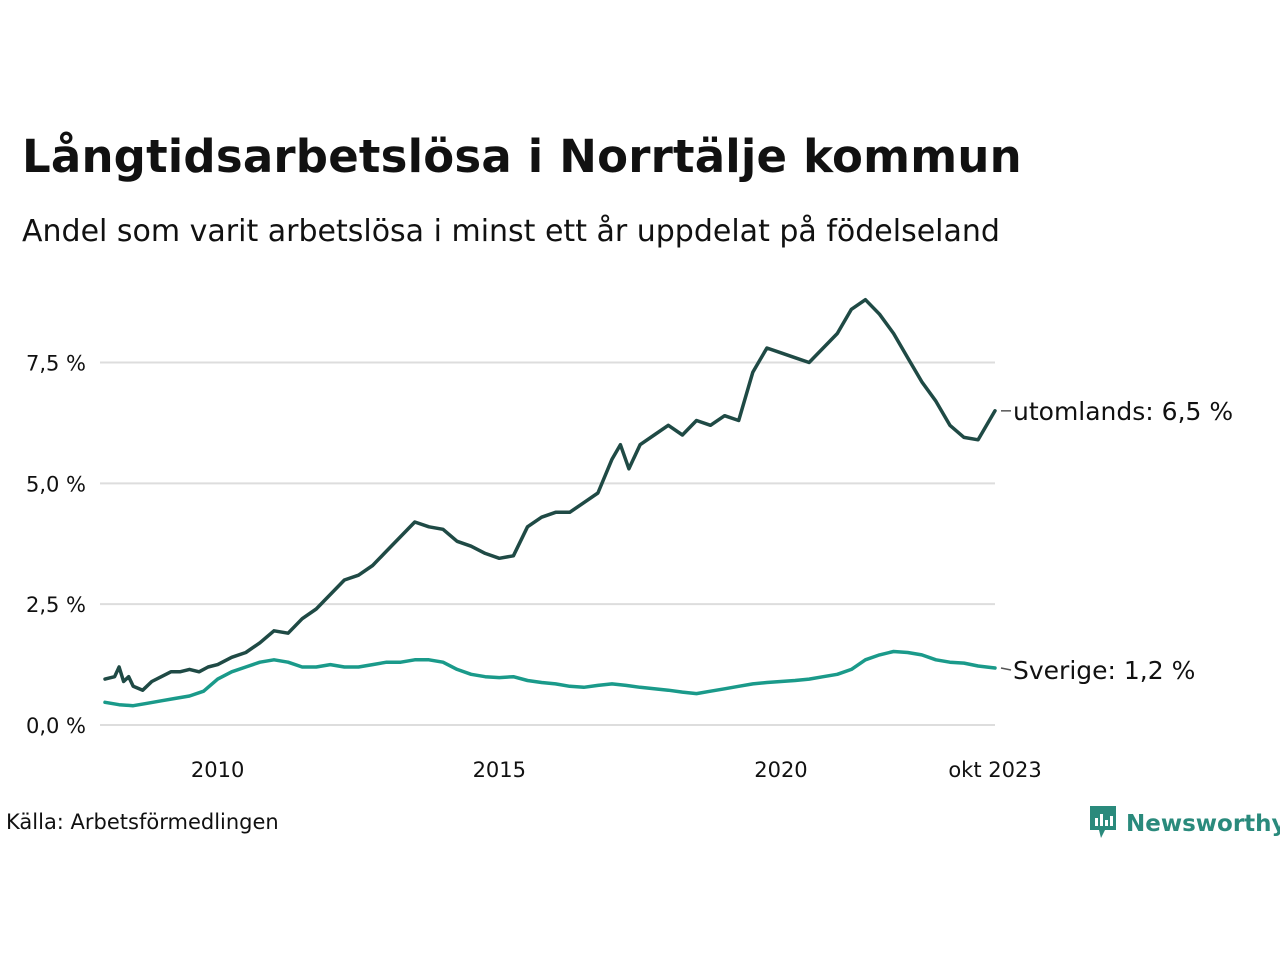  Describe the element at coordinates (1006, 669) in the screenshot. I see `end-label-connector` at that location.